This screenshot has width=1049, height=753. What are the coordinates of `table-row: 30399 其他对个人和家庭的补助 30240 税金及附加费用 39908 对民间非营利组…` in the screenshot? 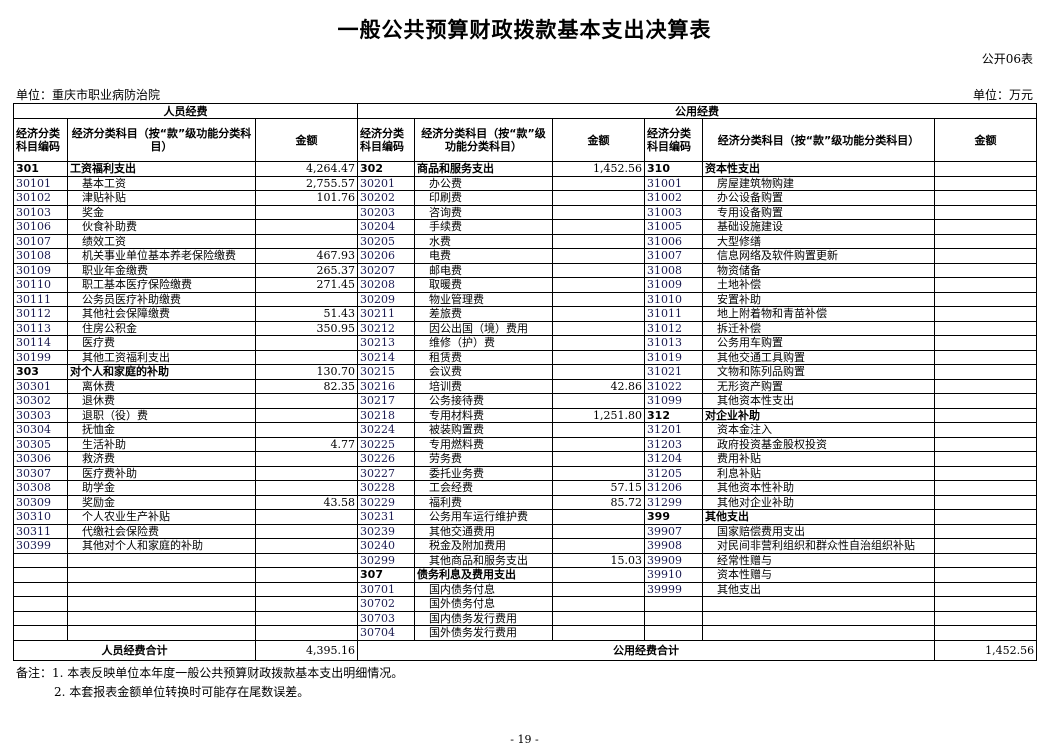 It's located at (525, 546).